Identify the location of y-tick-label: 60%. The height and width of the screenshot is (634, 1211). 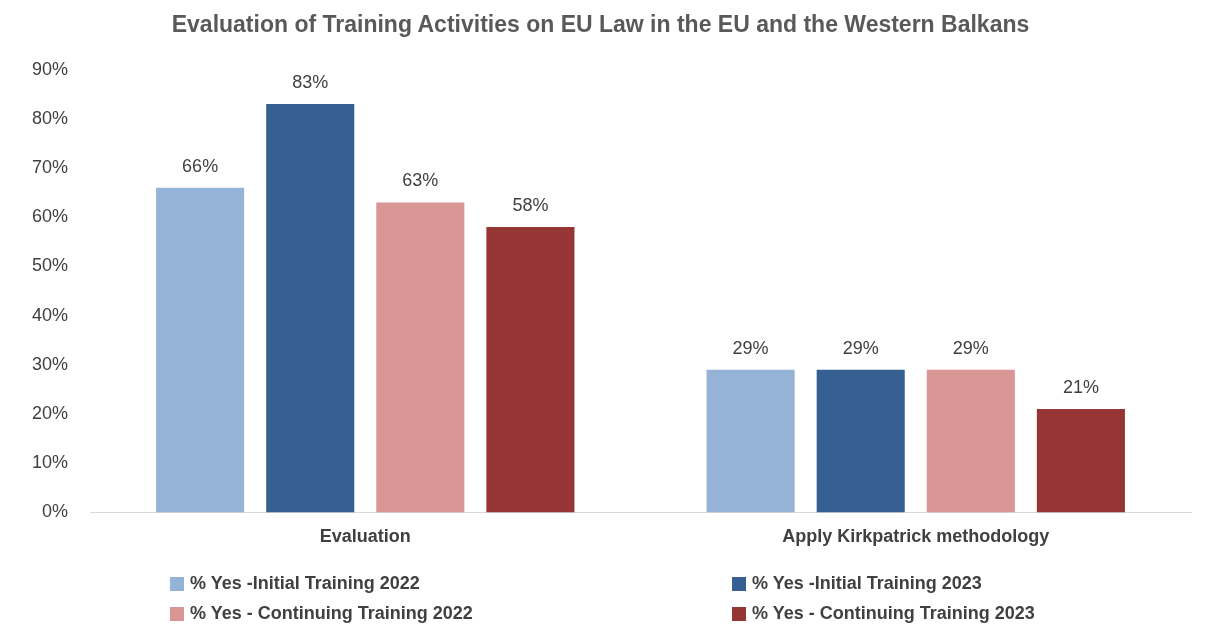
(50, 216).